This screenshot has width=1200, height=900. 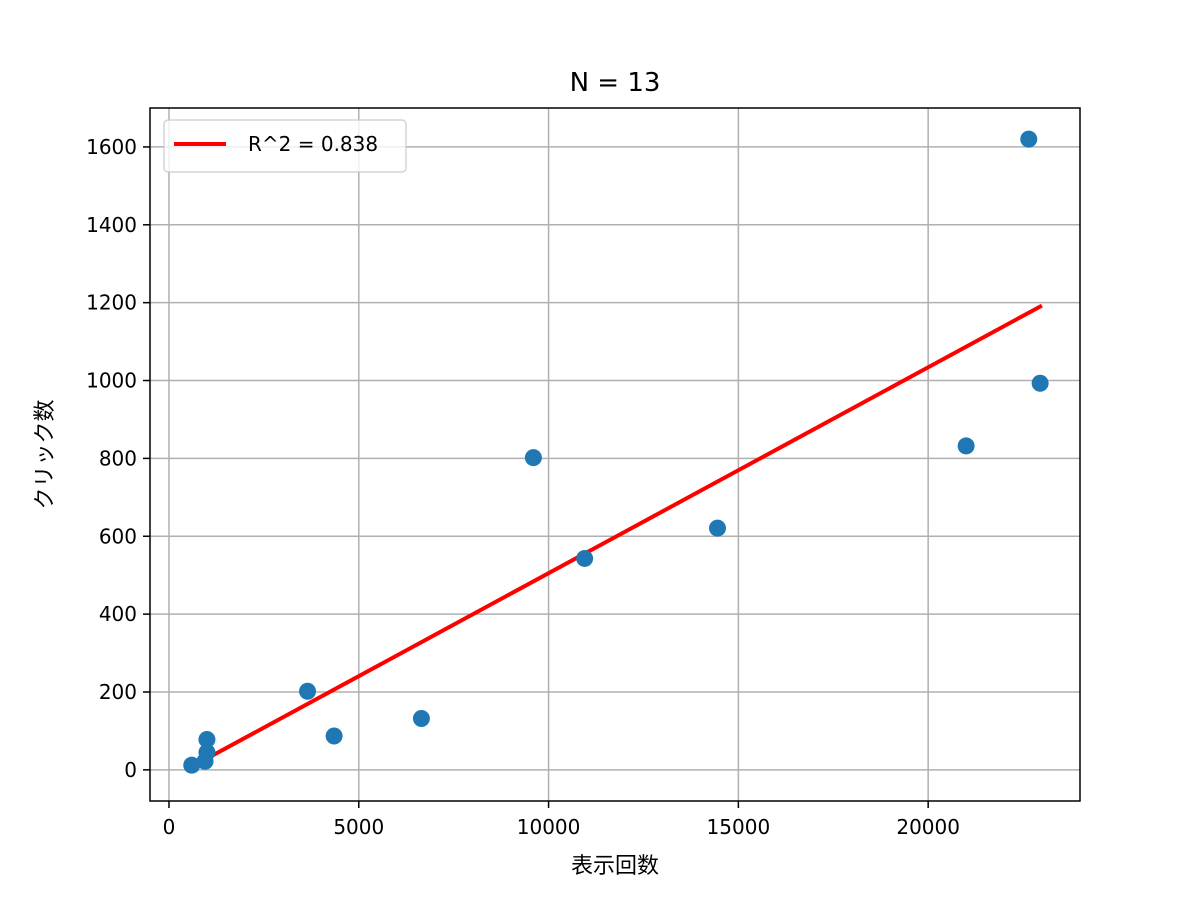 What do you see at coordinates (111, 147) in the screenshot?
I see `y-tick-label: 1600` at bounding box center [111, 147].